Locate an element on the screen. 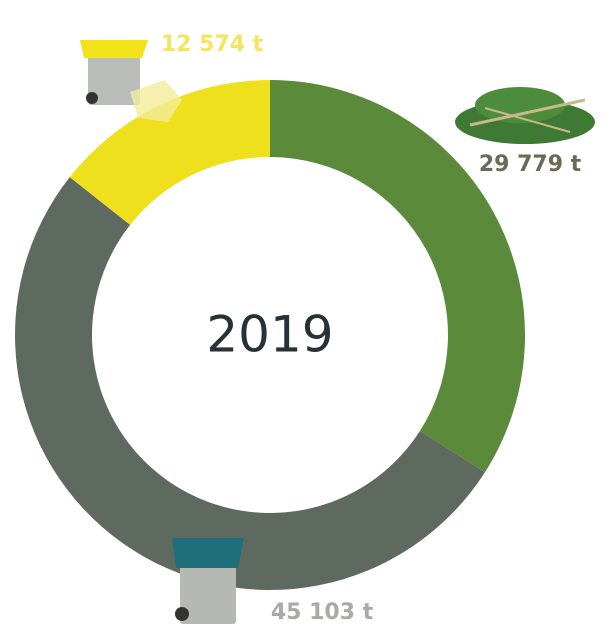  value-label: 12 574 t is located at coordinates (212, 44).